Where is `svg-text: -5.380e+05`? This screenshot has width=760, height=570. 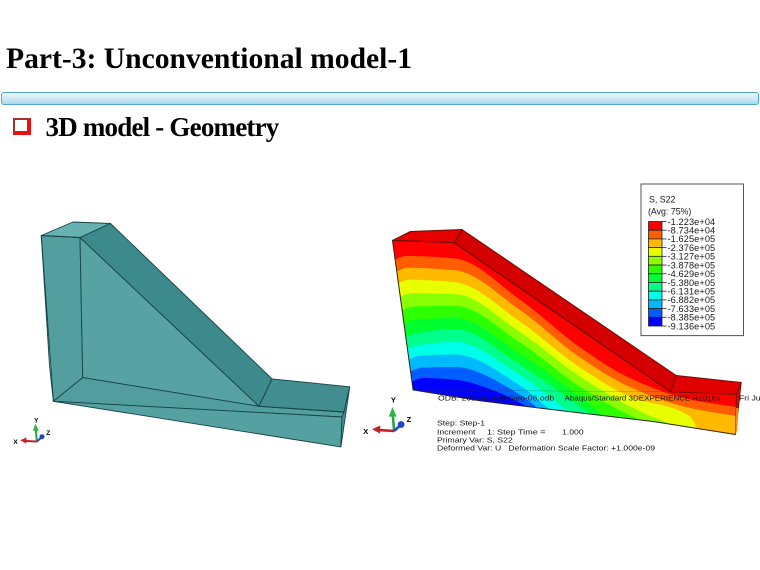 svg-text: -5.380e+05 is located at coordinates (692, 283).